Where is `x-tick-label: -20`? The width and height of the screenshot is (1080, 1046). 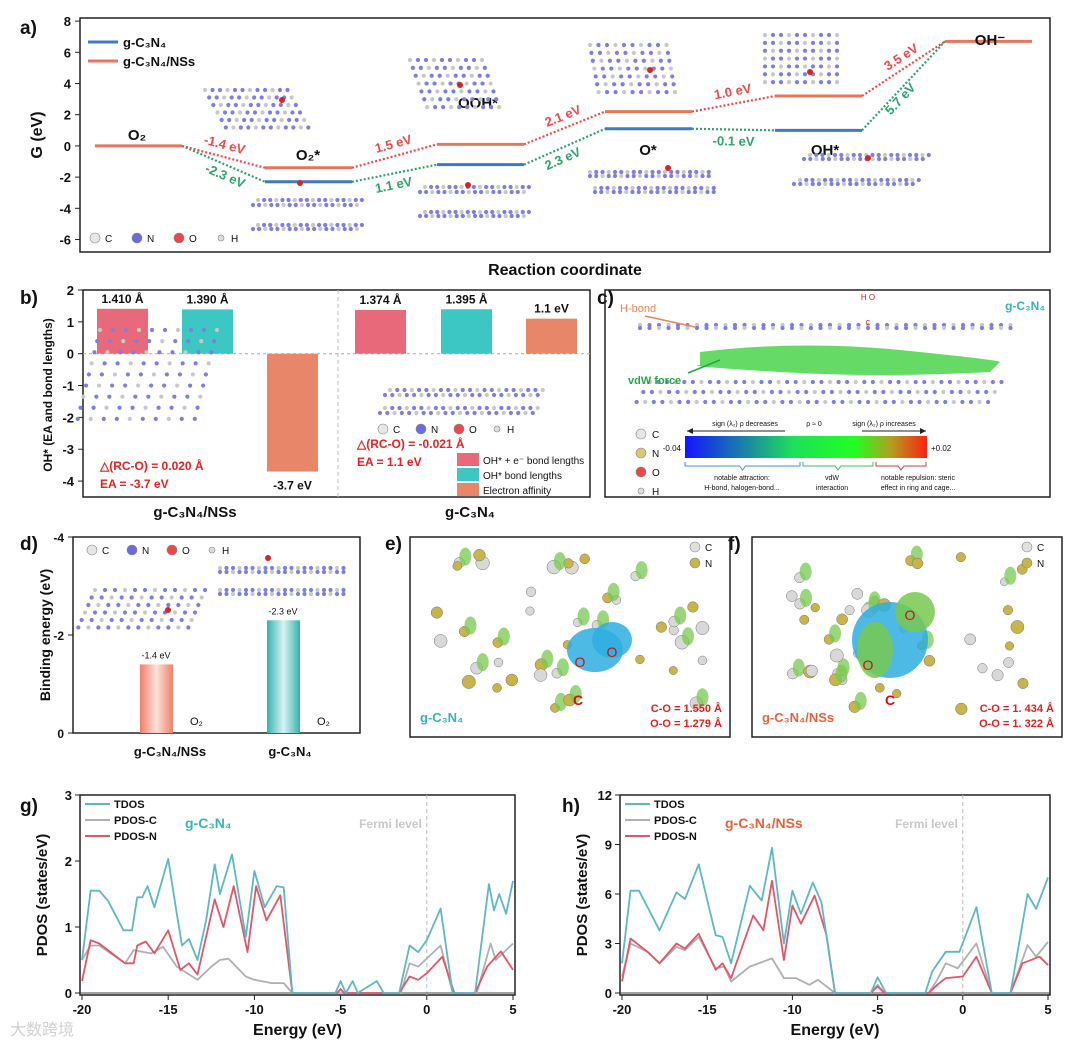 x-tick-label: -20 is located at coordinates (622, 1009).